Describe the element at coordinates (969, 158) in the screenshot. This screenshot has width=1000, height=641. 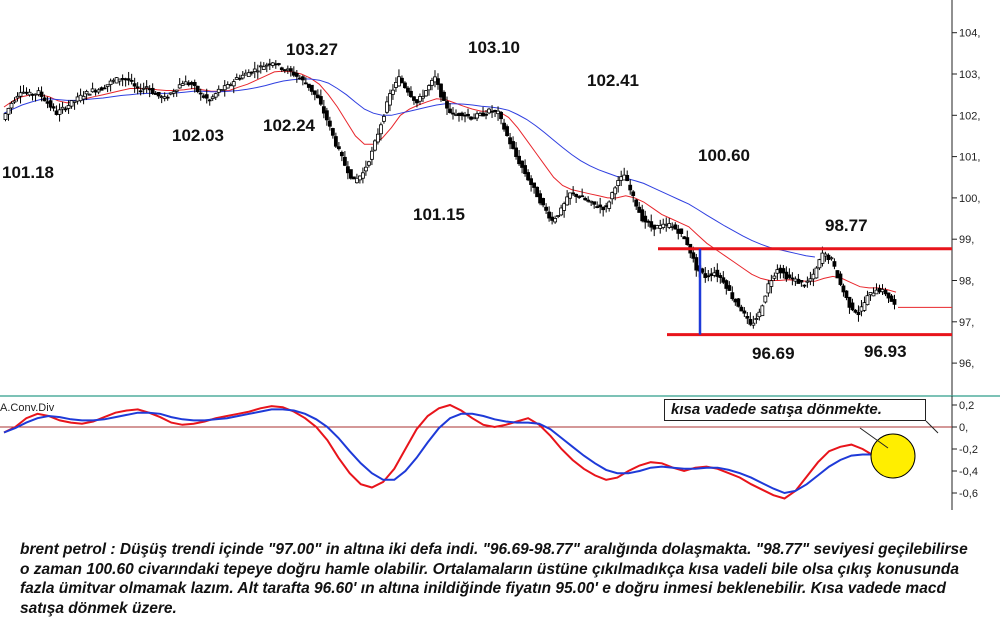
I see `price-tick-label: 101,` at that location.